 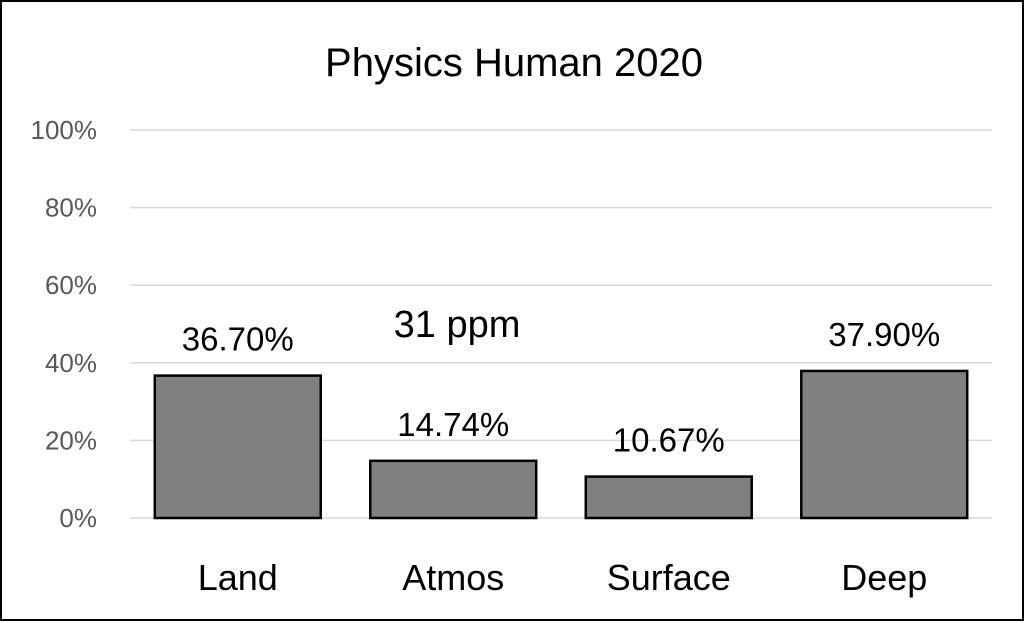 What do you see at coordinates (884, 334) in the screenshot?
I see `data-label-deep: 37.90%` at bounding box center [884, 334].